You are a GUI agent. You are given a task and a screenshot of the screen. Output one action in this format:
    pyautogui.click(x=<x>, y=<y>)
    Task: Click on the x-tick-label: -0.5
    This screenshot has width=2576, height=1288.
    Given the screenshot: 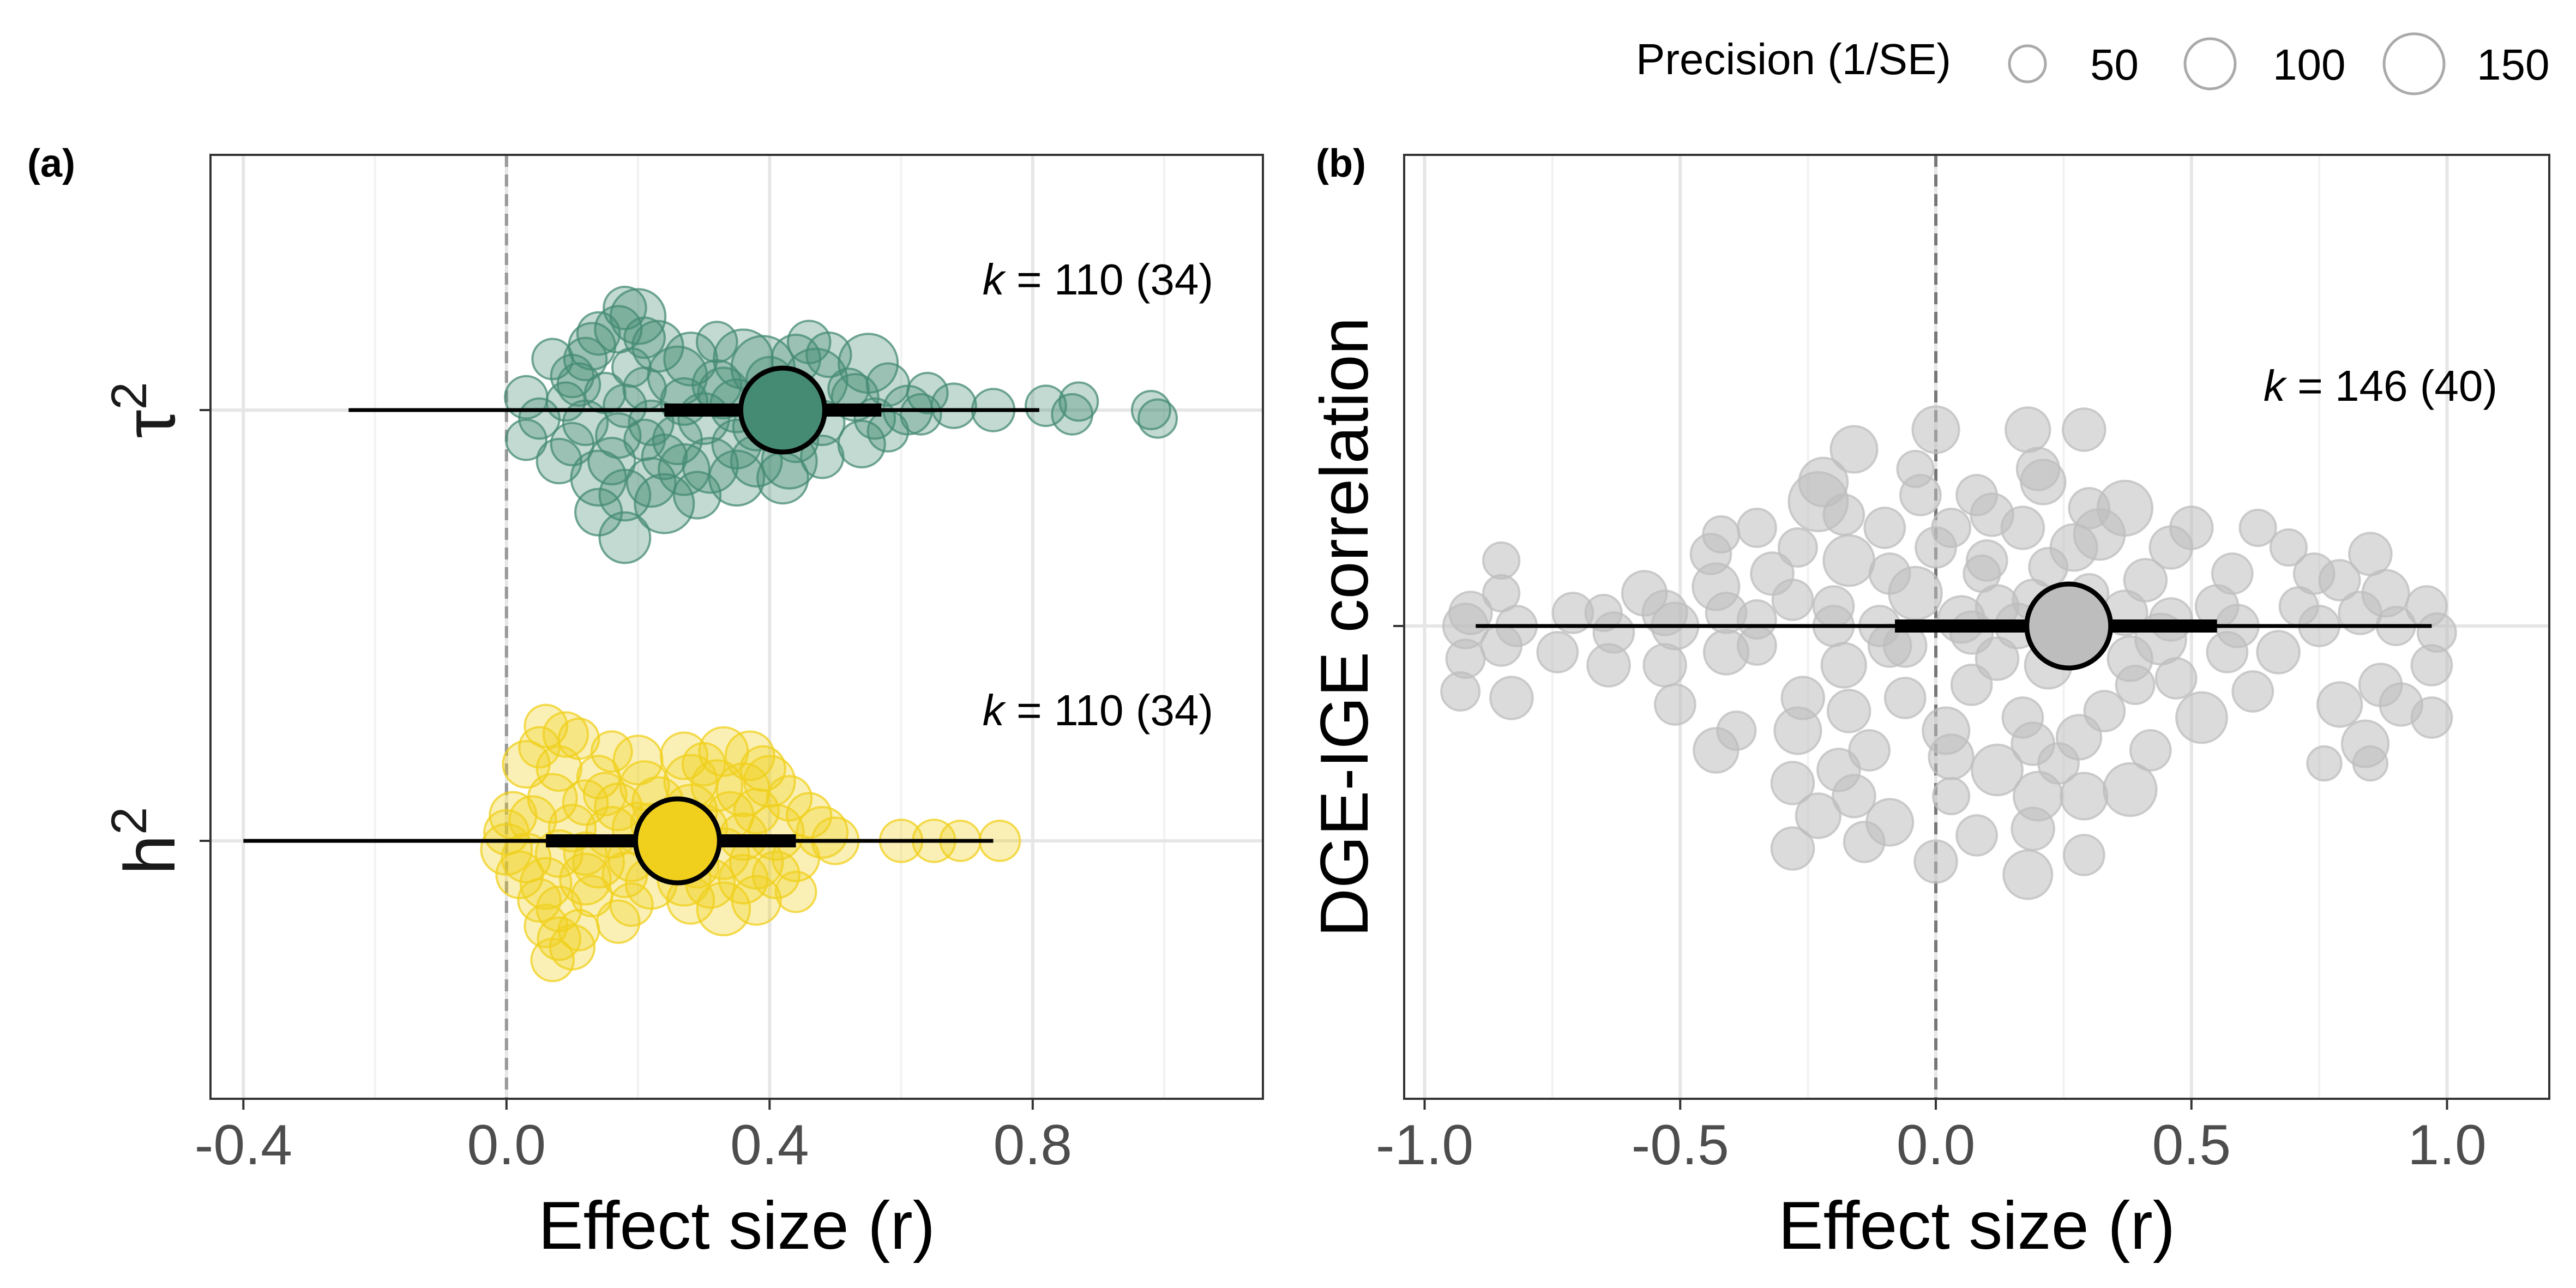 What is the action you would take?
    pyautogui.click(x=1680, y=1145)
    